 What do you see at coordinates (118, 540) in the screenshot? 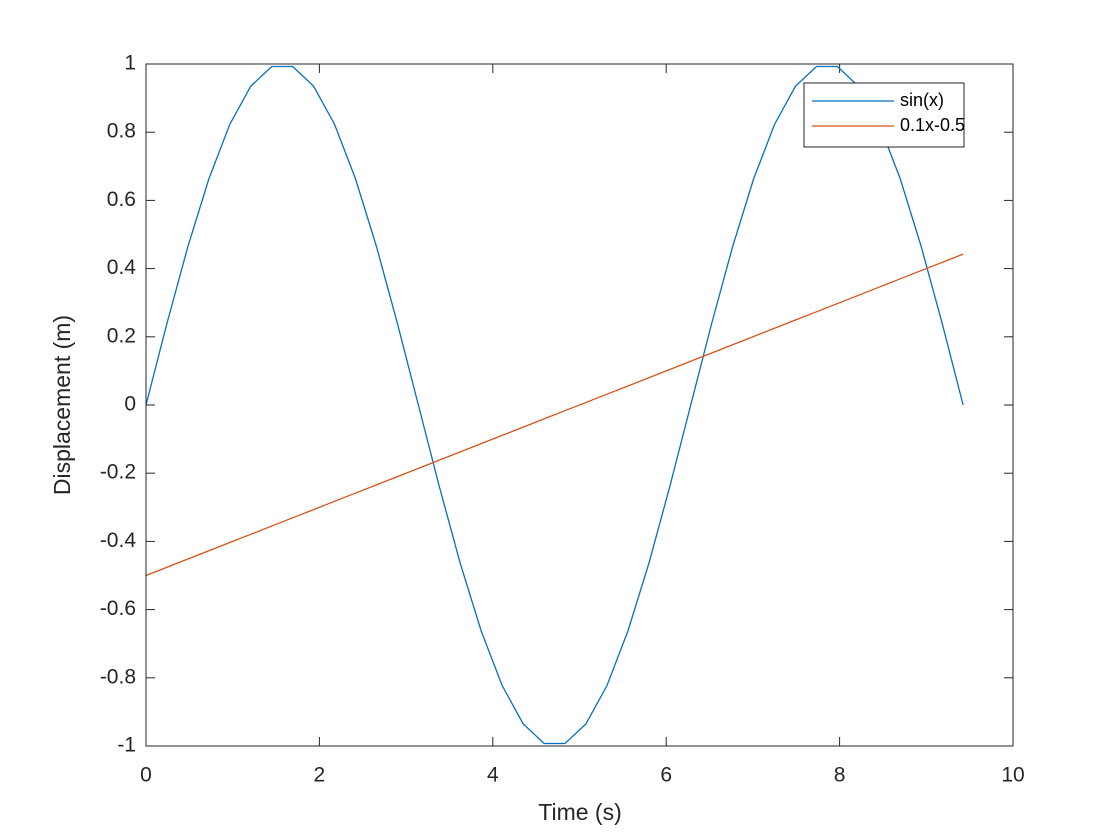
I see `y-tick-label: -0.4` at bounding box center [118, 540].